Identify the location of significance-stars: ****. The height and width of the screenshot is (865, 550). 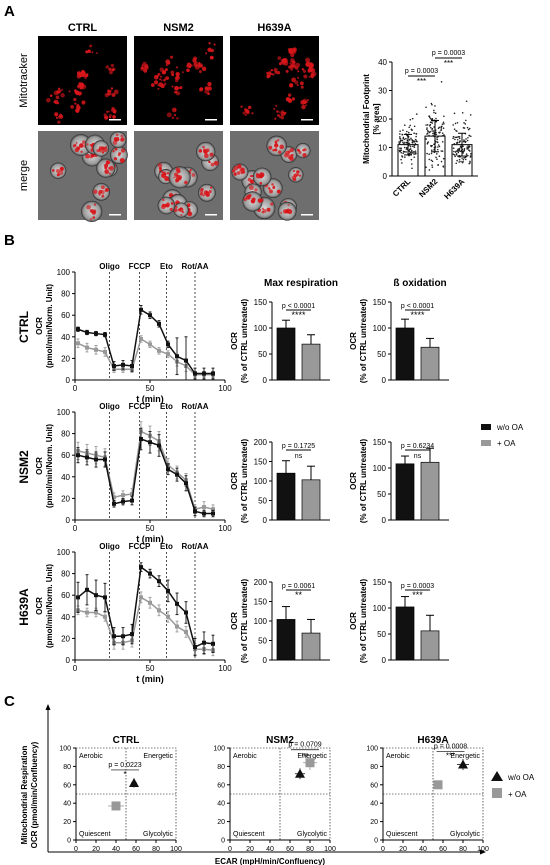
(298, 315).